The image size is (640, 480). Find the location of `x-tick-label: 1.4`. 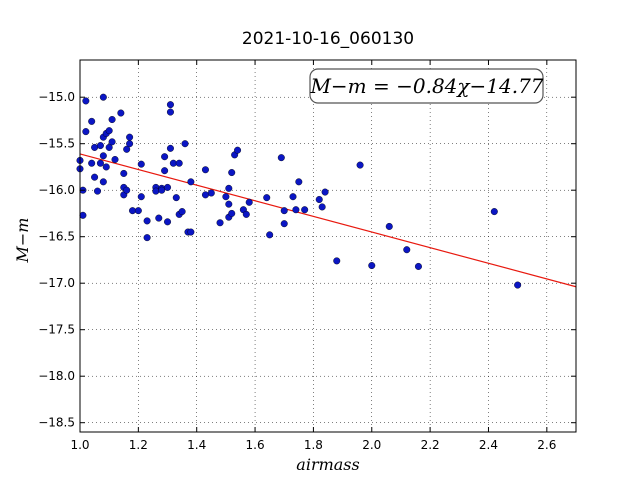

x-tick-label: 1.4 is located at coordinates (196, 445).